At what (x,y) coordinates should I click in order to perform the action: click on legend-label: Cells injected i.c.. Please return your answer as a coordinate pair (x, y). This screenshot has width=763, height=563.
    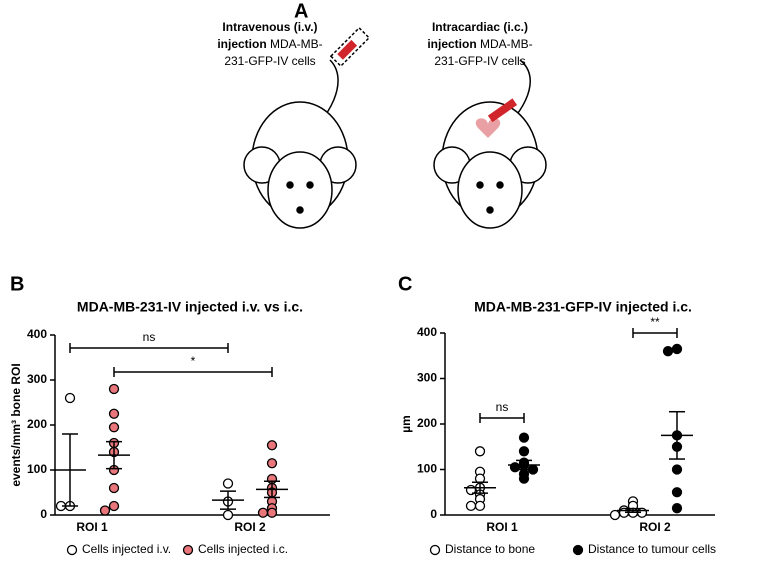
    Looking at the image, I should click on (243, 549).